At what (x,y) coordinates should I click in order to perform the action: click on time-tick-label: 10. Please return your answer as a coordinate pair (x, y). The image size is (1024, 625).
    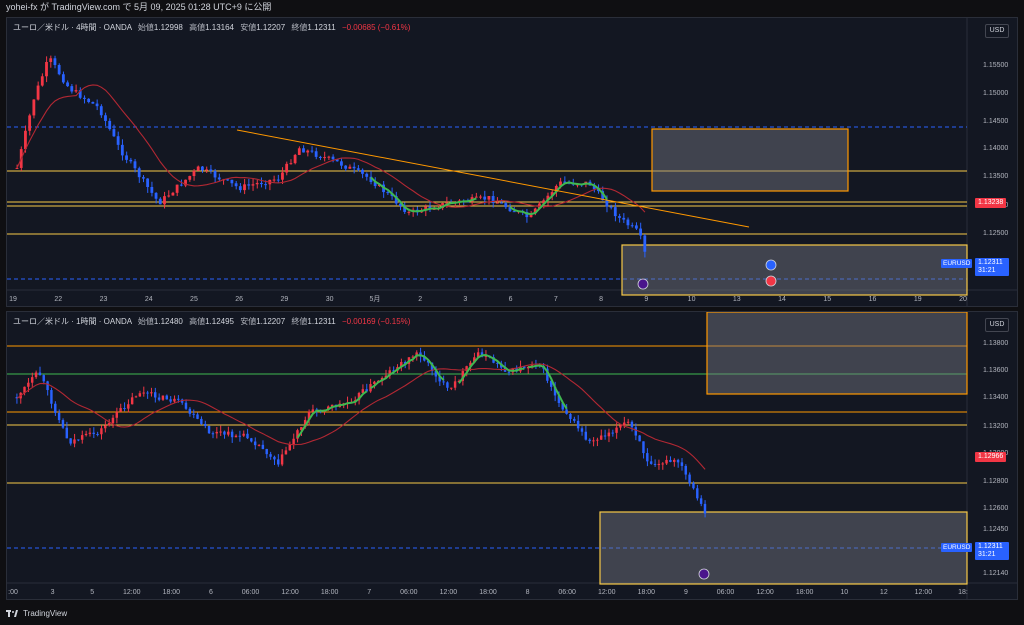
    Looking at the image, I should click on (692, 299).